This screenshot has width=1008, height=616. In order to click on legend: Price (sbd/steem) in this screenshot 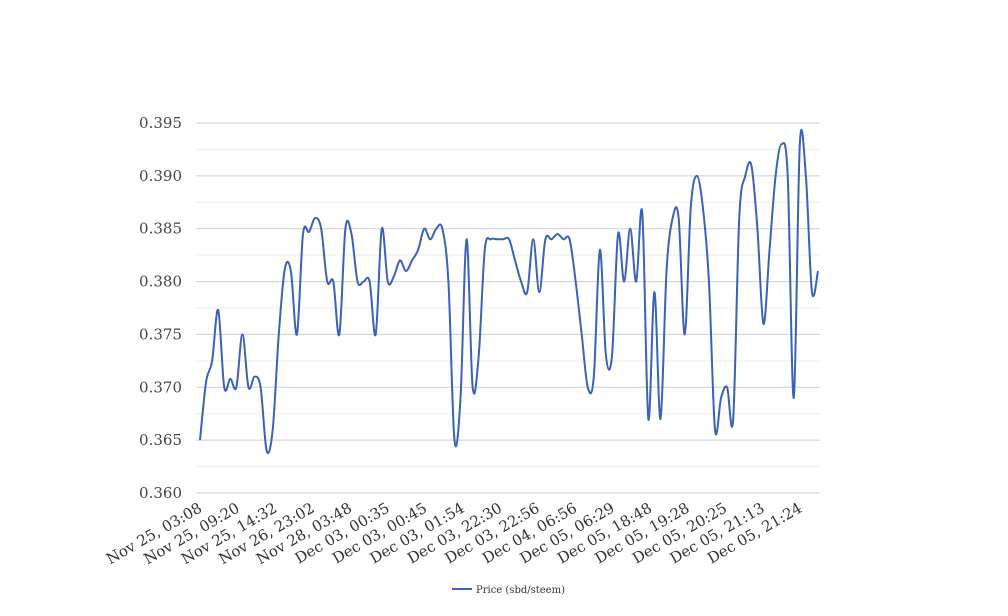, I will do `click(508, 590)`.